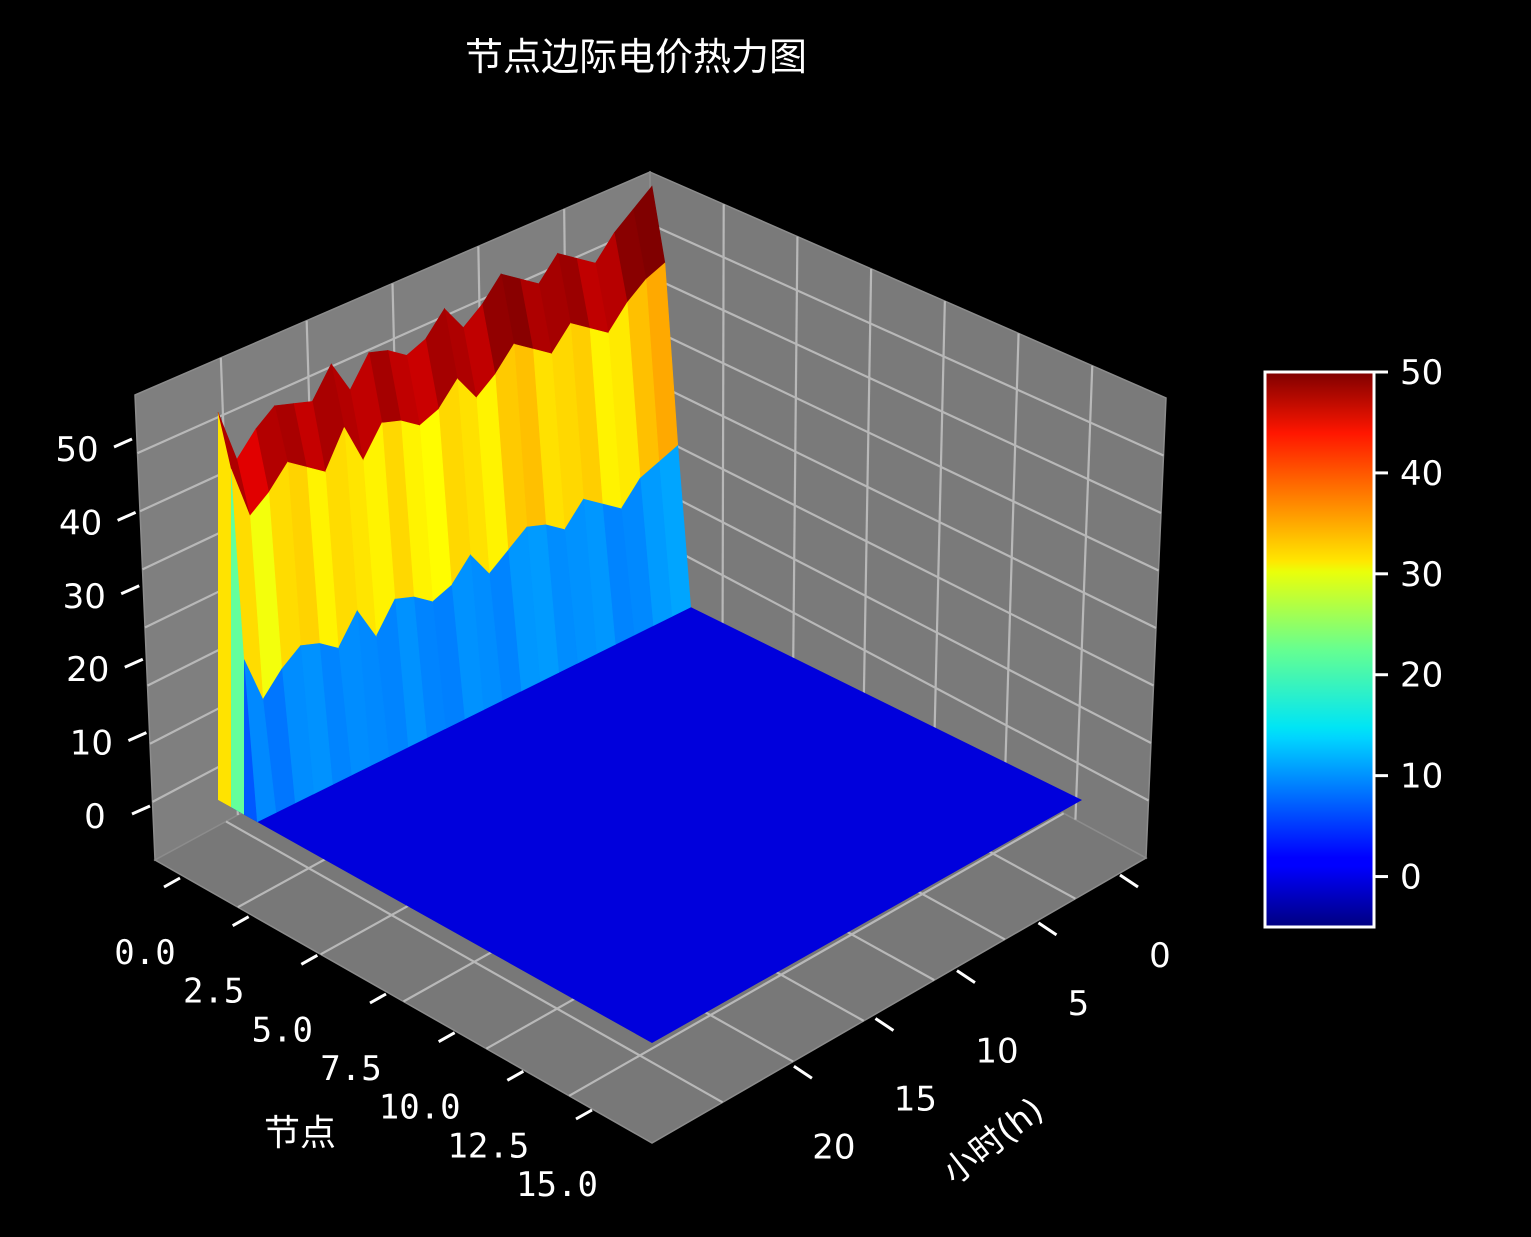 This screenshot has width=1531, height=1237. I want to click on colorbar: 0 10 20 30 40 50, so click(1353, 641).